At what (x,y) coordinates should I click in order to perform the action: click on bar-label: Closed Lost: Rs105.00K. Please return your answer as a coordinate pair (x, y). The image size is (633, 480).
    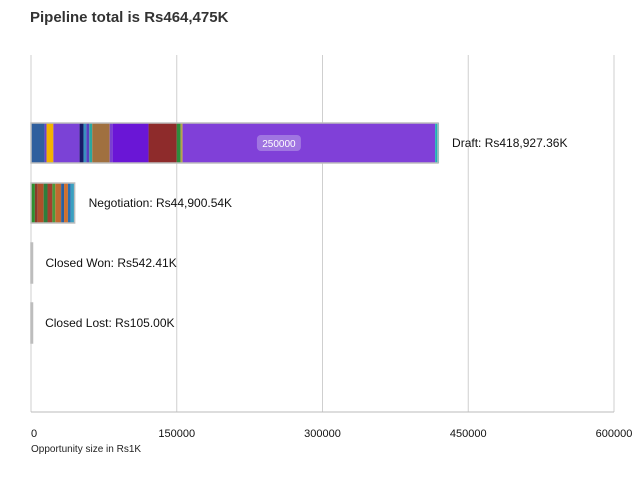
    Looking at the image, I should click on (109, 323).